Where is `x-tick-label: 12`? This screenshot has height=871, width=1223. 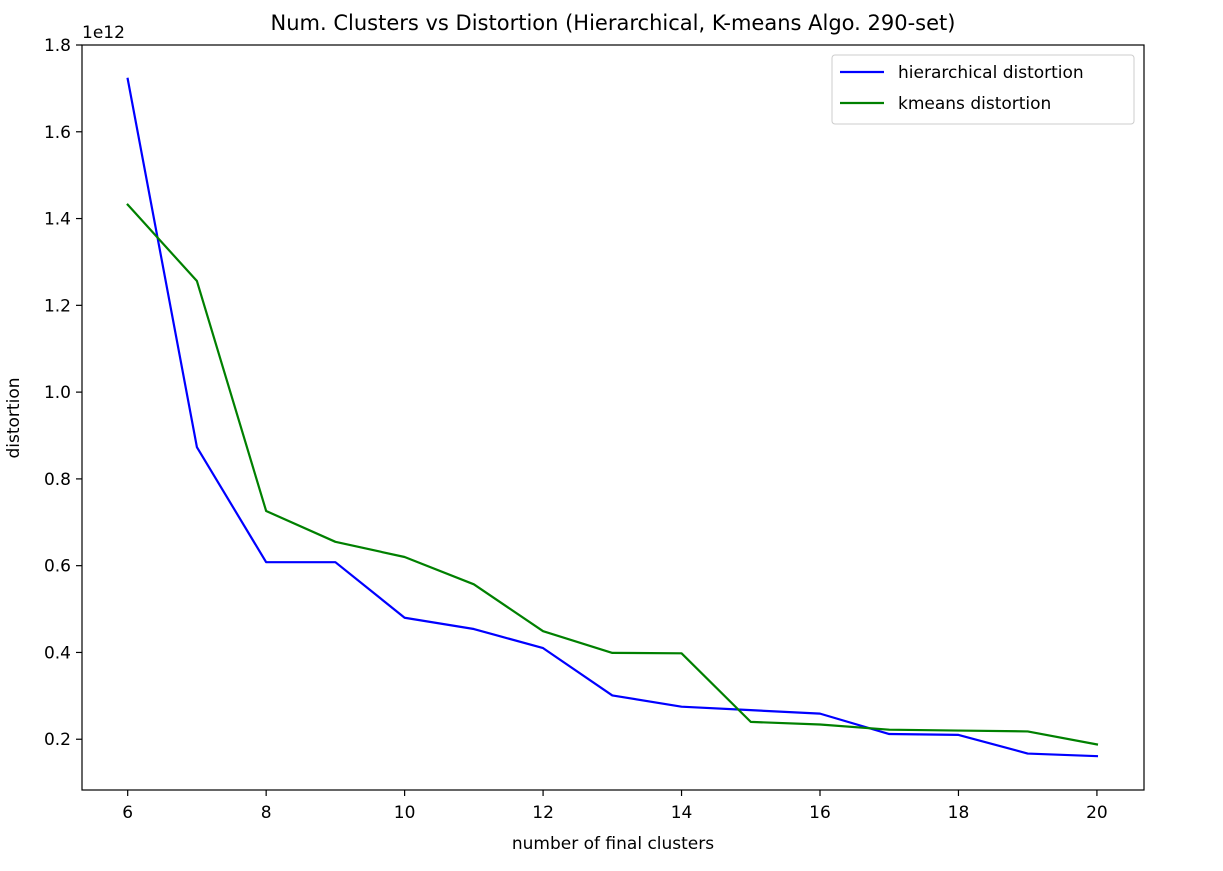
x-tick-label: 12 is located at coordinates (543, 813).